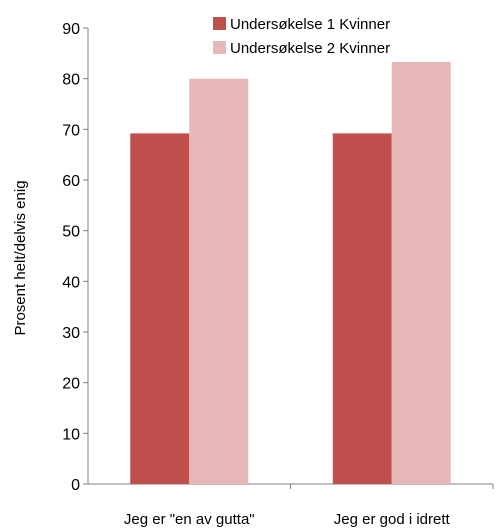 This screenshot has height=529, width=498. What do you see at coordinates (71, 29) in the screenshot?
I see `y-tick-label: 90` at bounding box center [71, 29].